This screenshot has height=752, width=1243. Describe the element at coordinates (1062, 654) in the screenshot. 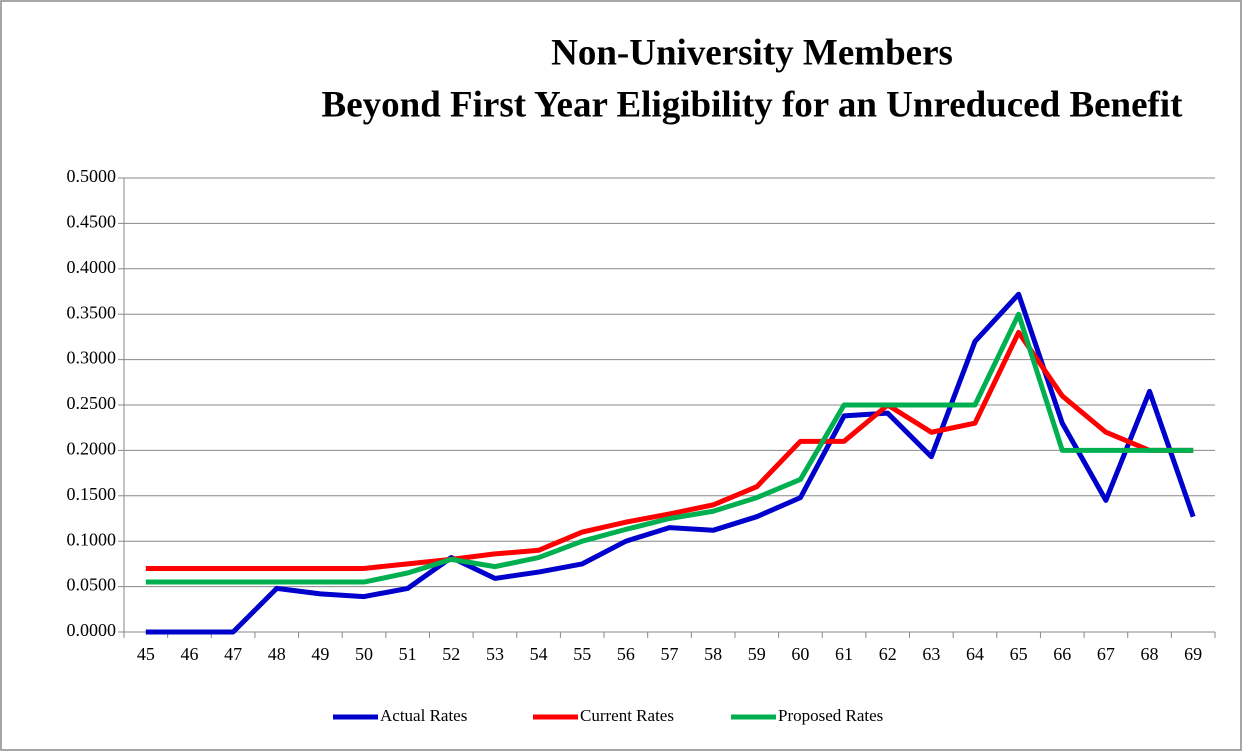

I see `x-tick-label: 66` at that location.